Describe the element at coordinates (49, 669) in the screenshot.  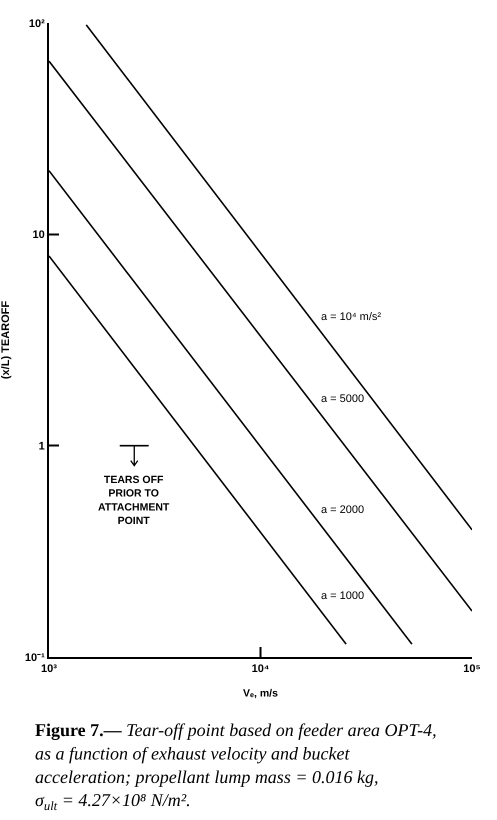
I see `x-tick-label: 10³` at that location.